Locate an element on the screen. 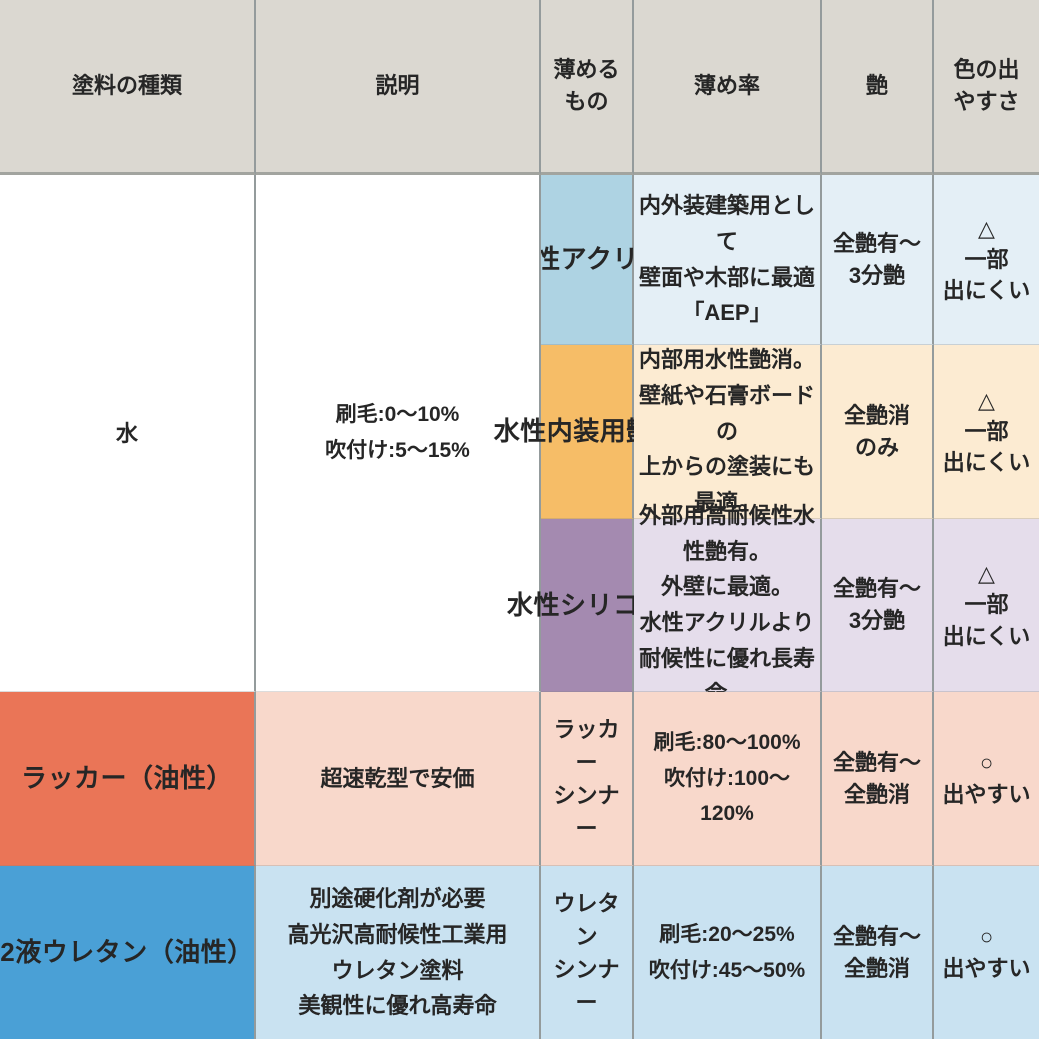  description-cell: 別途硬化剤が必要 高光沢高耐候性工業用 ウレタン塗料 美観性に優れ高寿命 is located at coordinates (398, 952).